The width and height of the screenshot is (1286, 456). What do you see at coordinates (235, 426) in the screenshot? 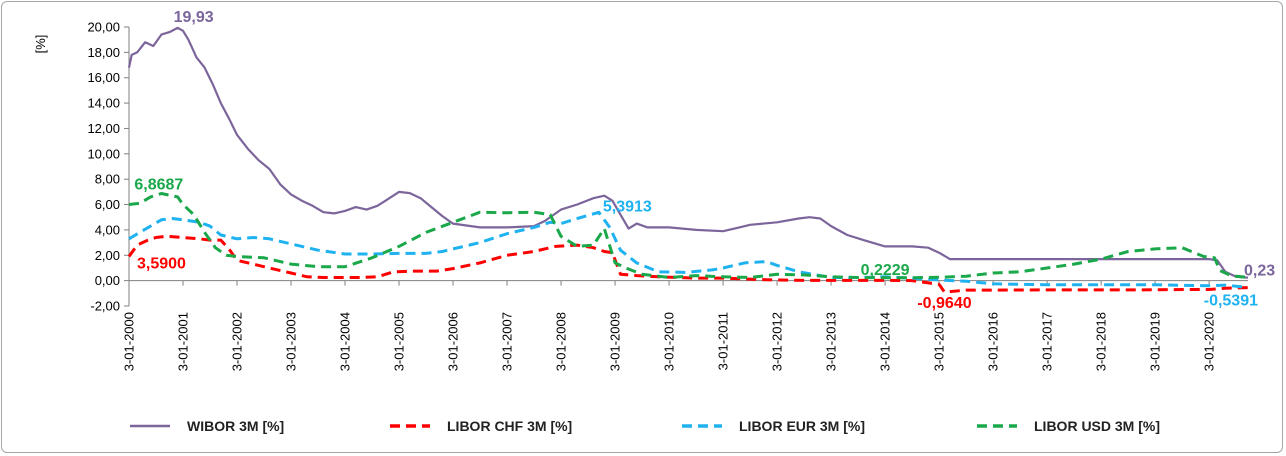
I see `legend-label: WIBOR 3M [%]` at bounding box center [235, 426].